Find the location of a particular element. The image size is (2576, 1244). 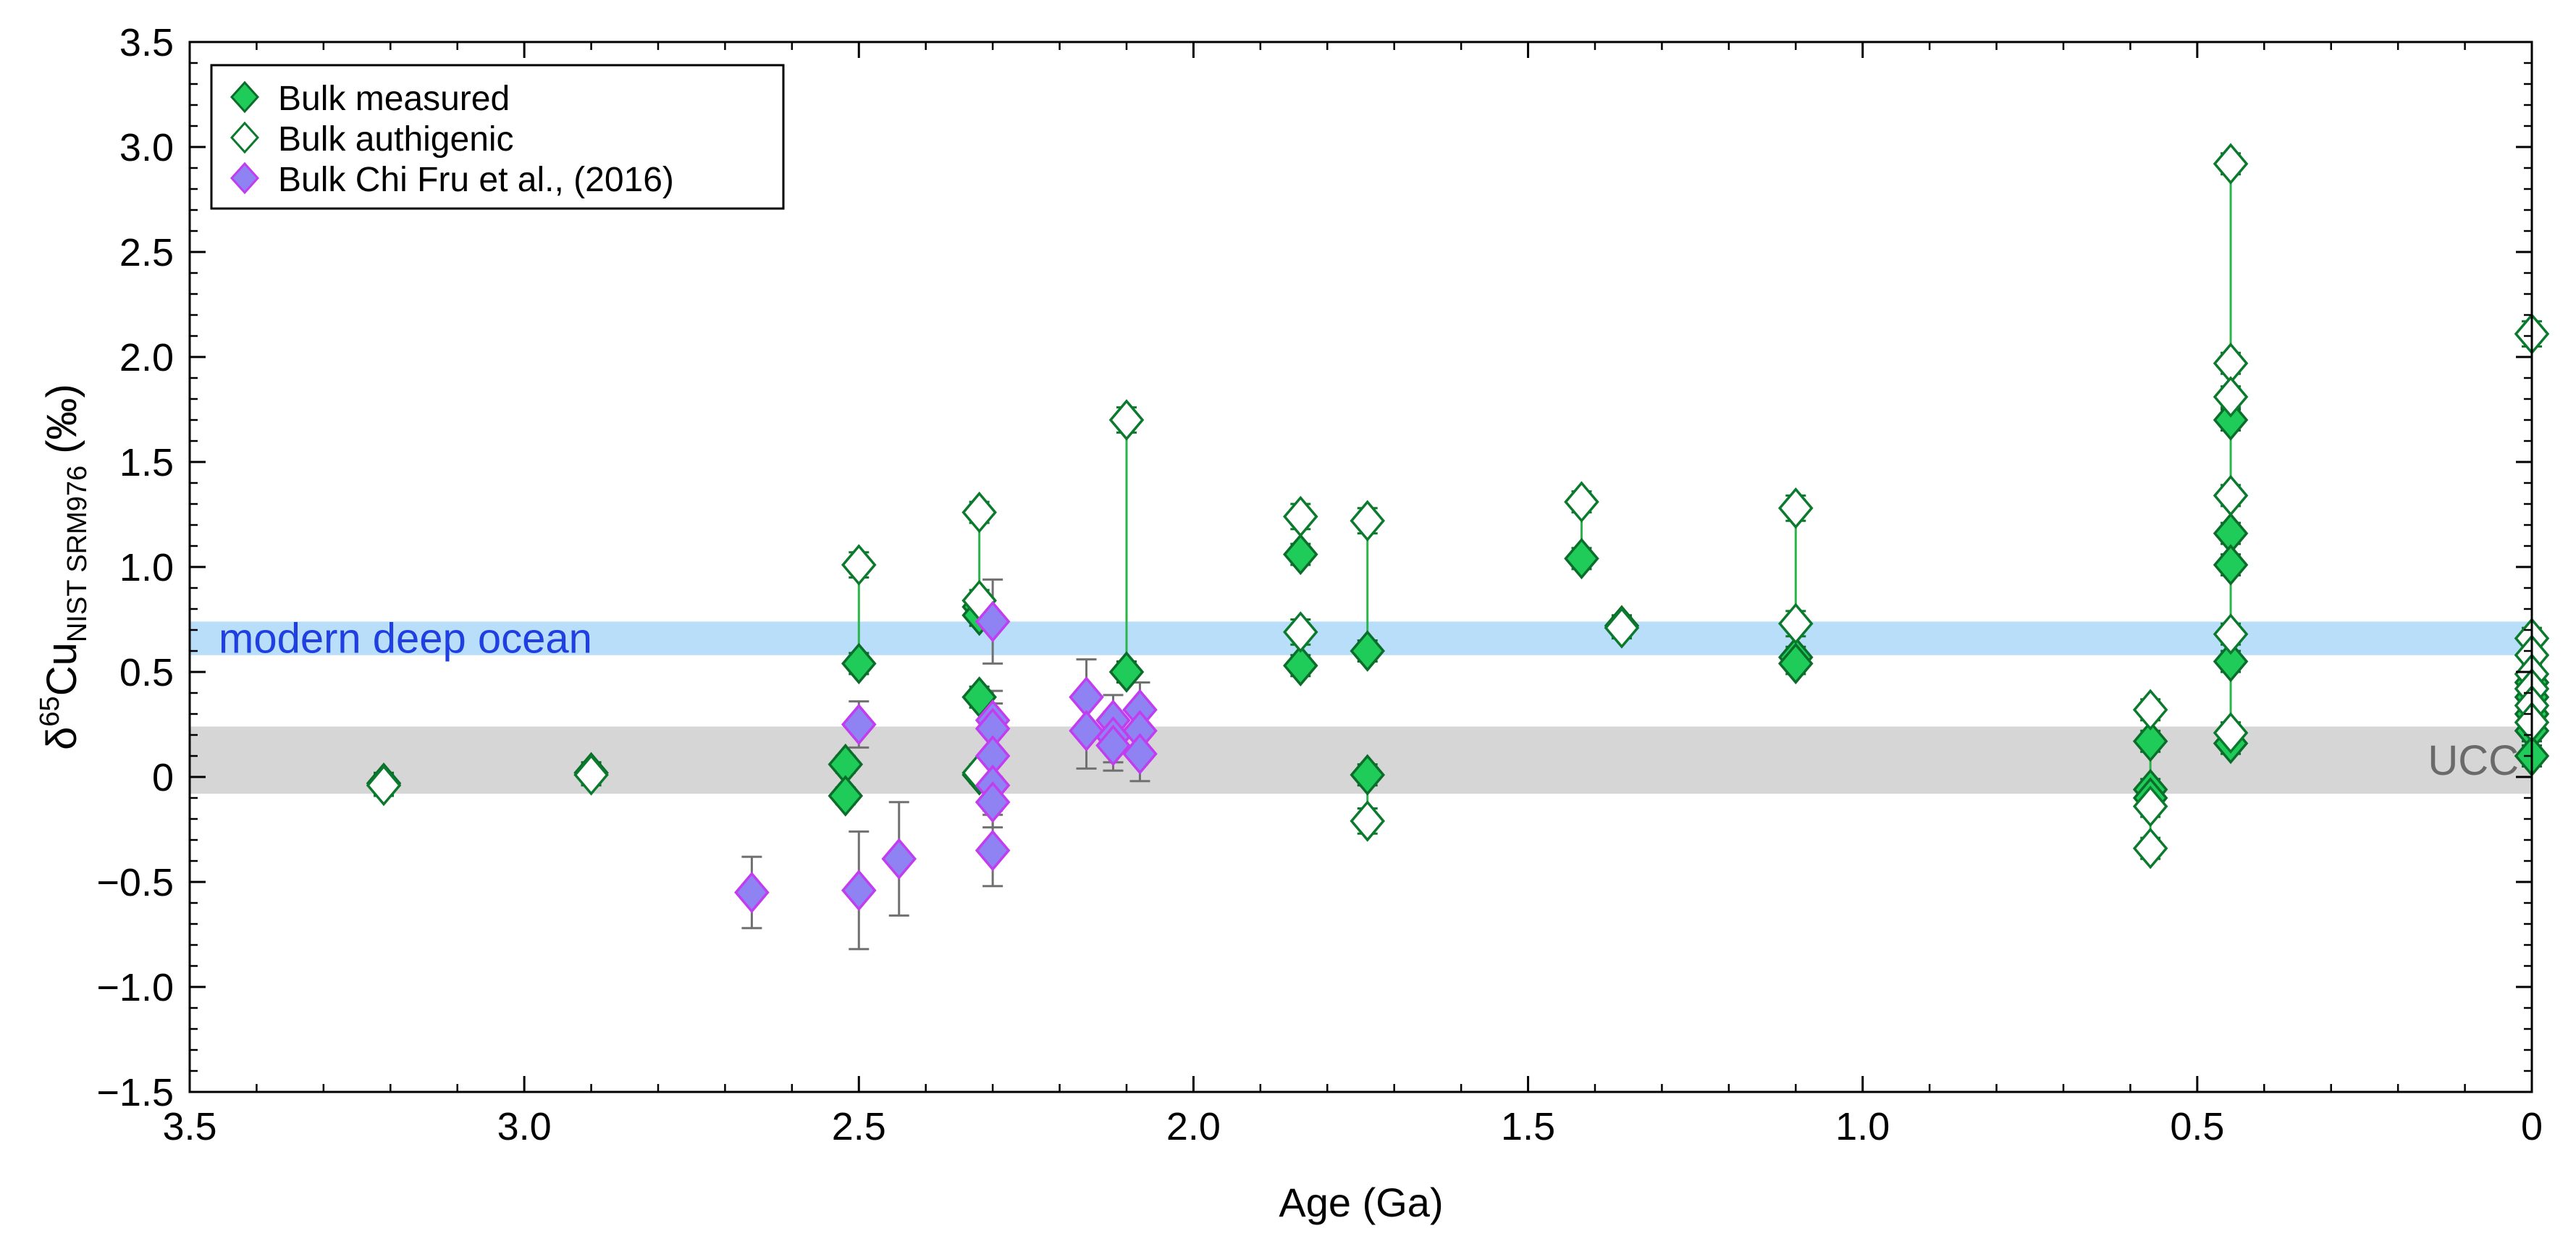

legend-marker-bulk-authigenic is located at coordinates (245, 137).